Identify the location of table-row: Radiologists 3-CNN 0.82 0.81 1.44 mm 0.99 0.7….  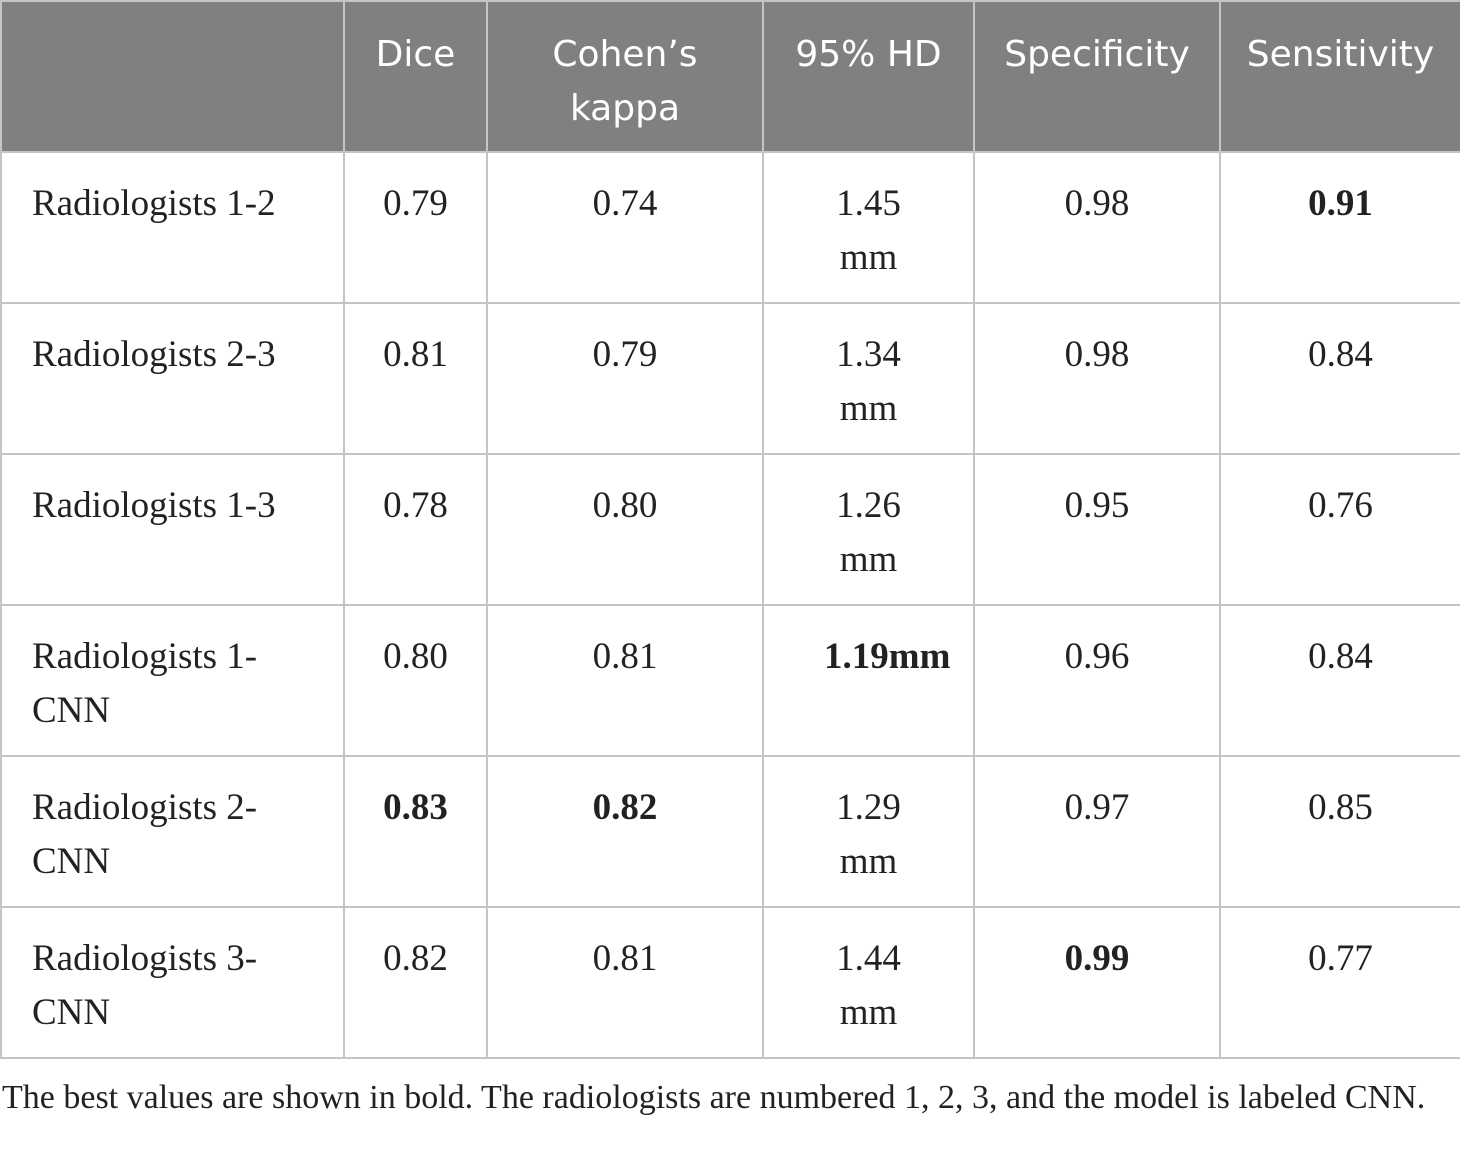
(730, 982).